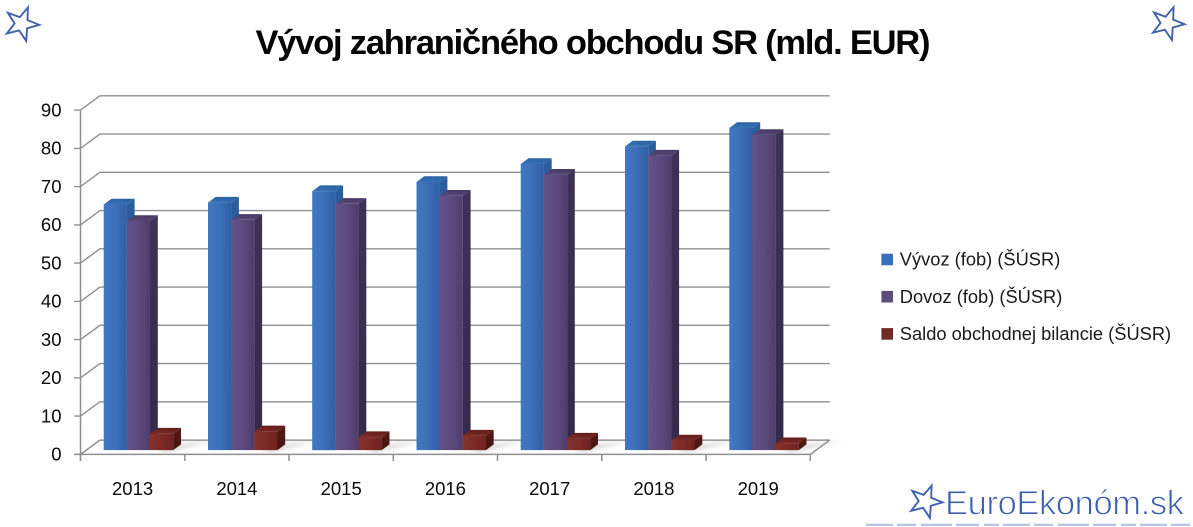 The height and width of the screenshot is (527, 1193). I want to click on svg-text: 80, so click(51, 148).